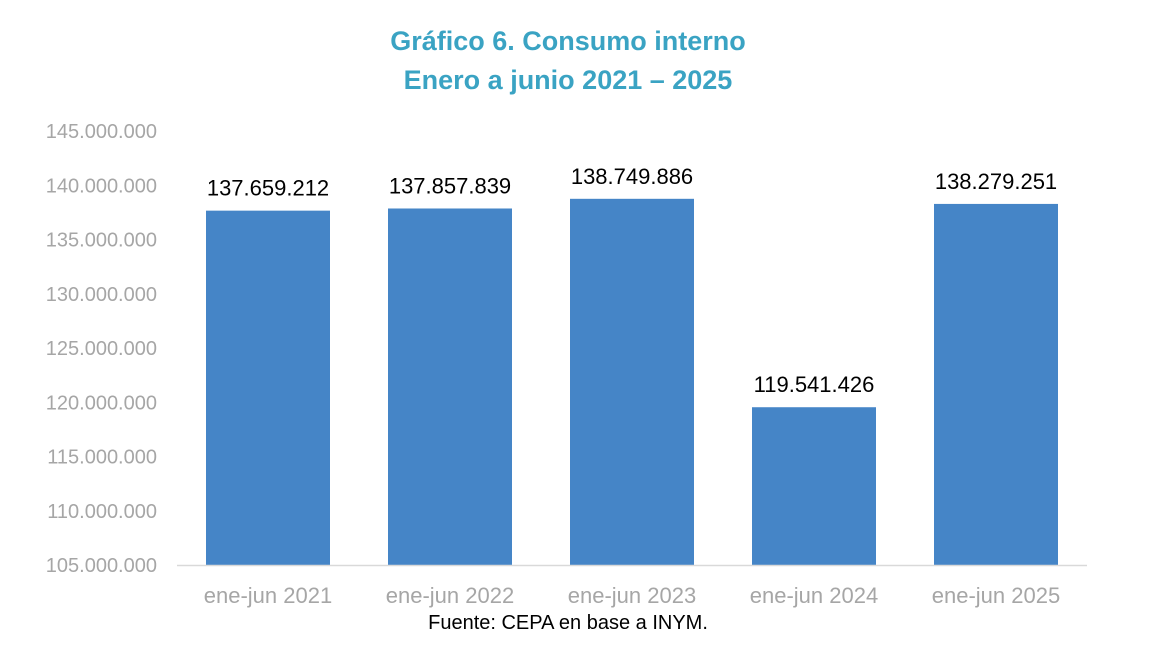 The image size is (1156, 645). What do you see at coordinates (101, 349) in the screenshot?
I see `y-tick-label: 125.000.000` at bounding box center [101, 349].